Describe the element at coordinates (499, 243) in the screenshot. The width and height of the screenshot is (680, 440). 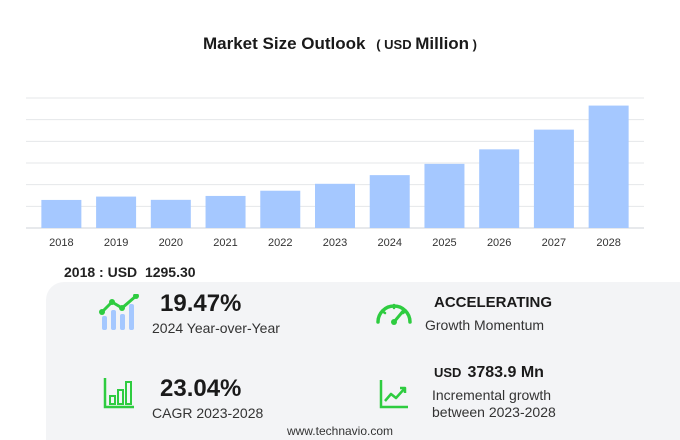
I see `x-tick-label-2026: 2026` at that location.